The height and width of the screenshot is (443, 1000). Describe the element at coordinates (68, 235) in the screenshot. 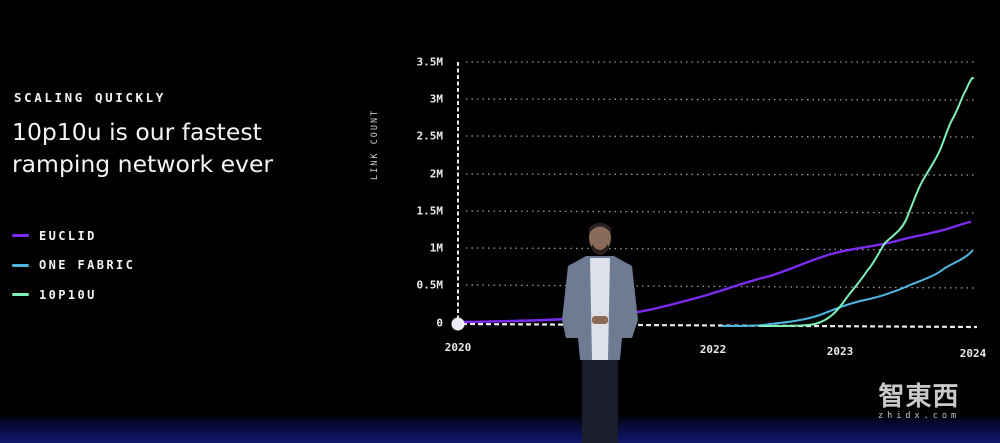

I see `legend-label: EUCLID` at that location.